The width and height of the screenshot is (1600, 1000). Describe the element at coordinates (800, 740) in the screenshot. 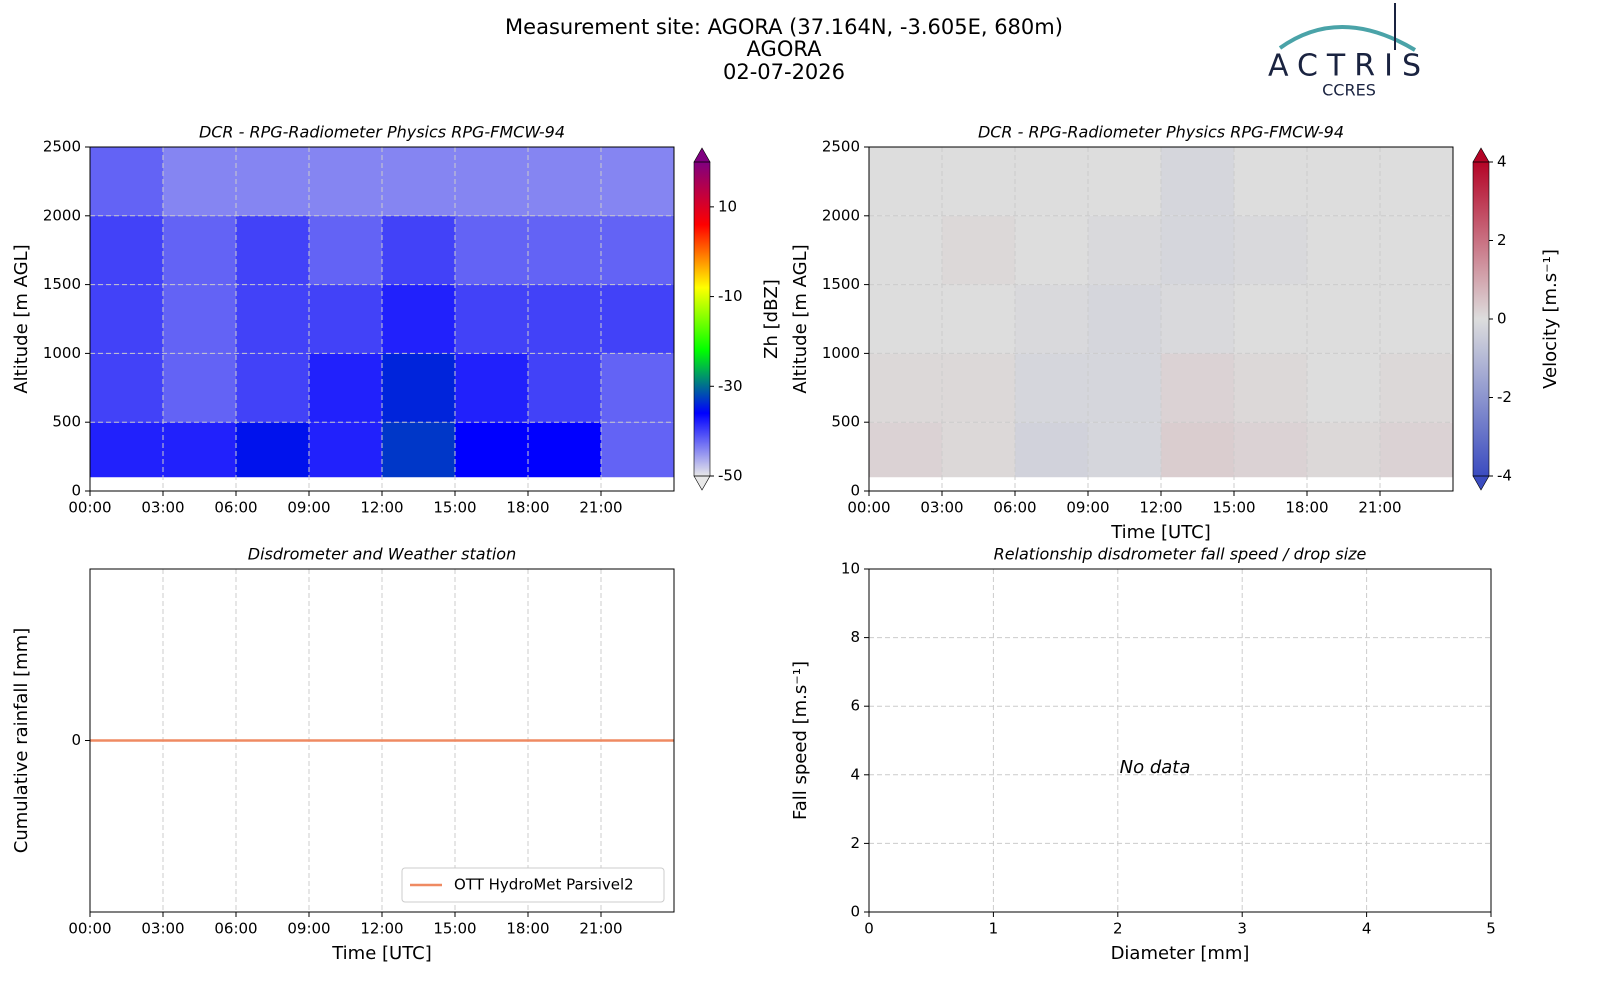

I see `y-axis-label: Fall speed [m.s⁻¹]` at that location.